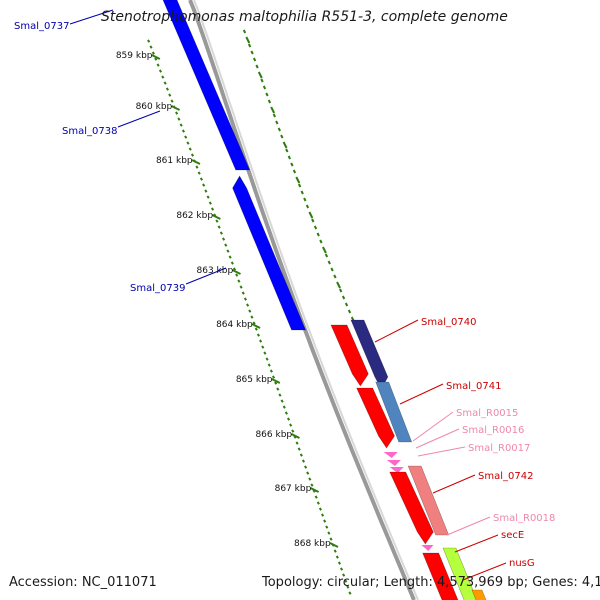  I want to click on gene-label-smal-0739: Smal_0739, so click(157, 288).